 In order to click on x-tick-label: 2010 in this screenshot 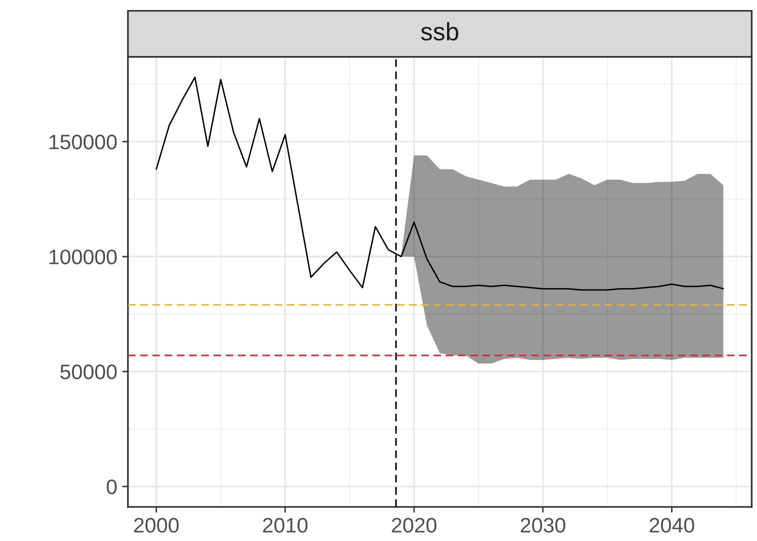, I will do `click(285, 525)`.